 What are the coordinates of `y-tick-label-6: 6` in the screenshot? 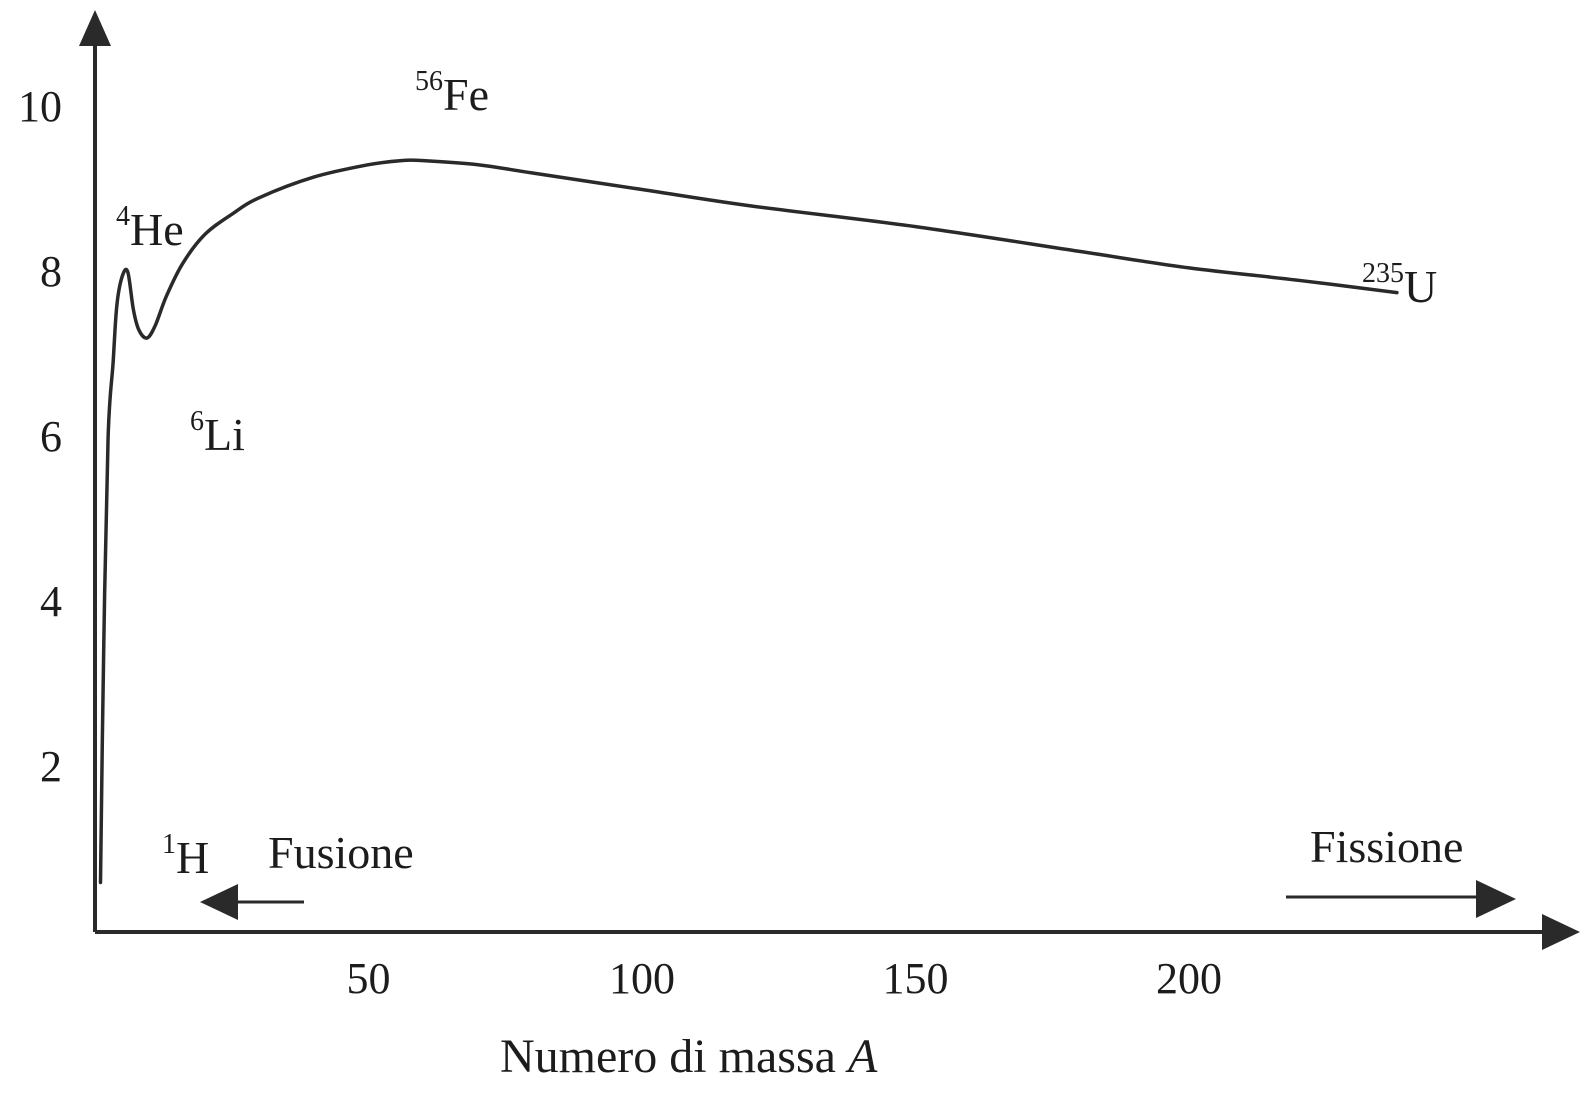 It's located at (51, 436).